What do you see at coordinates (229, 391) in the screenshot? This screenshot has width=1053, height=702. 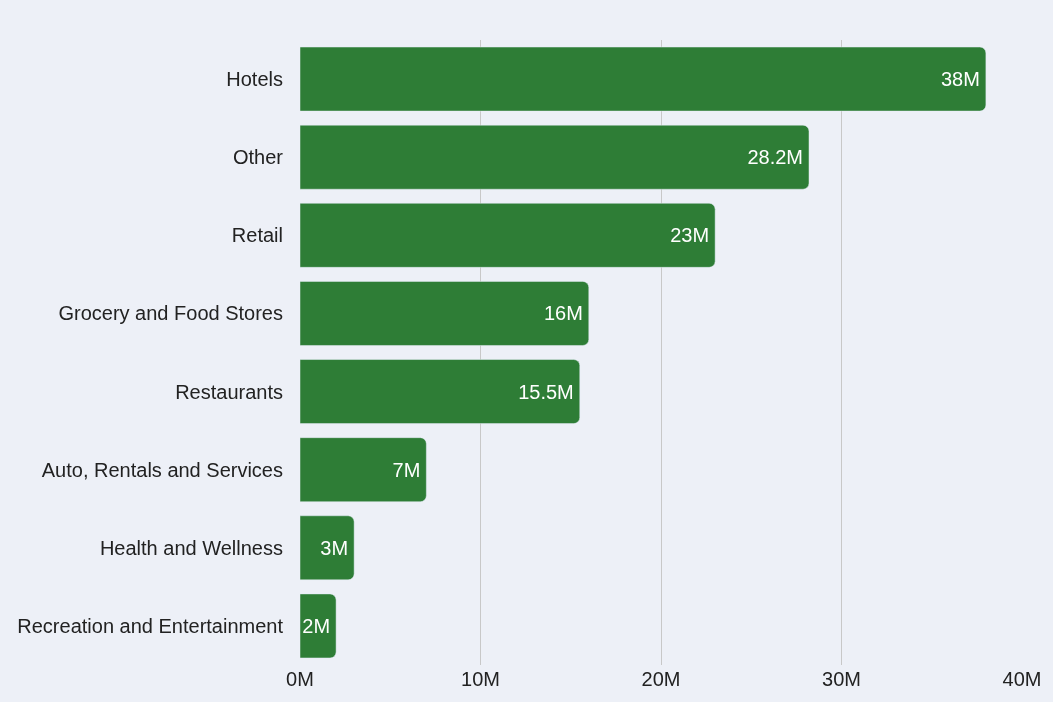 I see `y-tick-label: Restaurants` at bounding box center [229, 391].